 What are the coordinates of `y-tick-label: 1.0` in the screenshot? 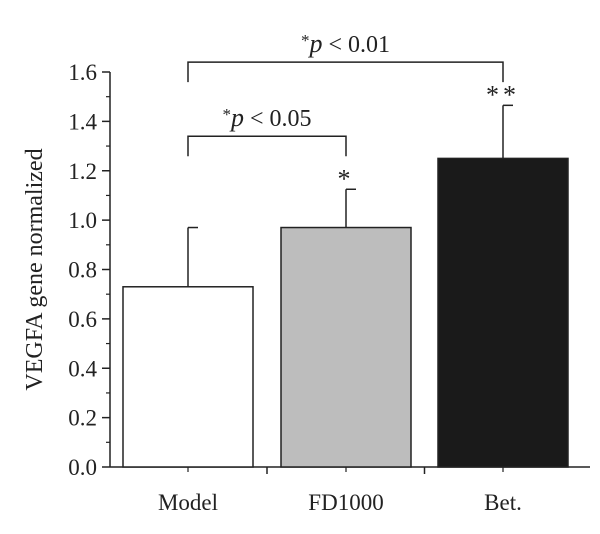 It's located at (82, 220).